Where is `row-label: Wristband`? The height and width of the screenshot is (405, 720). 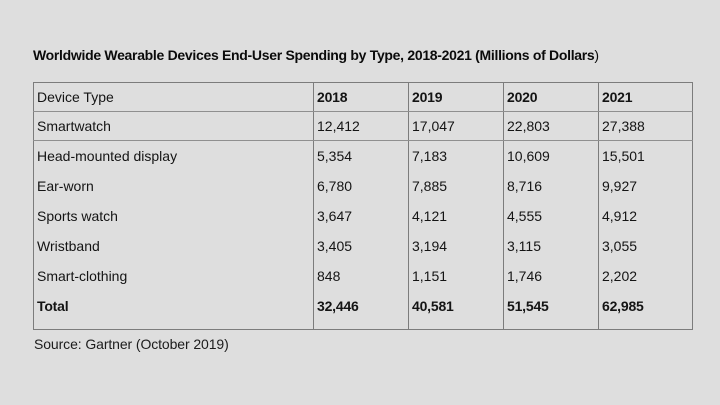 row-label: Wristband is located at coordinates (173, 245).